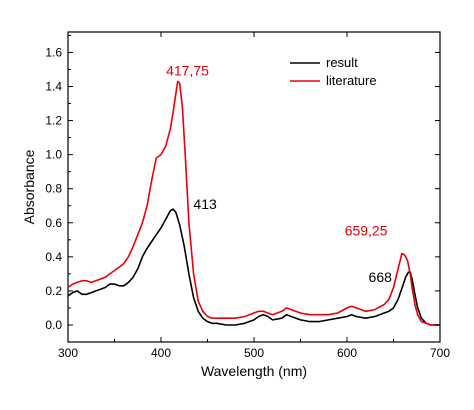 This screenshot has width=474, height=410. What do you see at coordinates (187, 70) in the screenshot?
I see `peak-annotation: 417,75` at bounding box center [187, 70].